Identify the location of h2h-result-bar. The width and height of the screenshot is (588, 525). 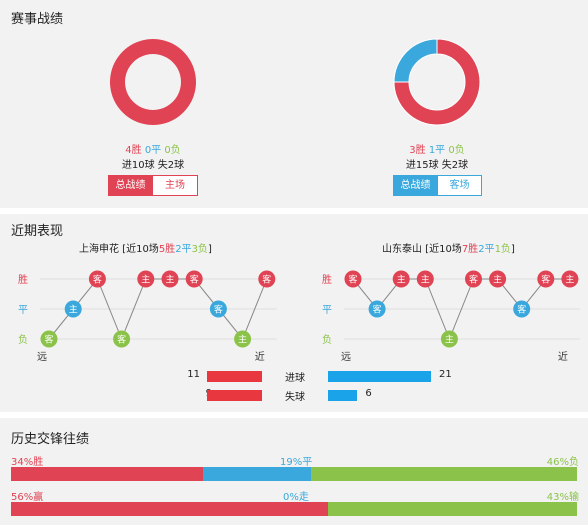
(294, 474).